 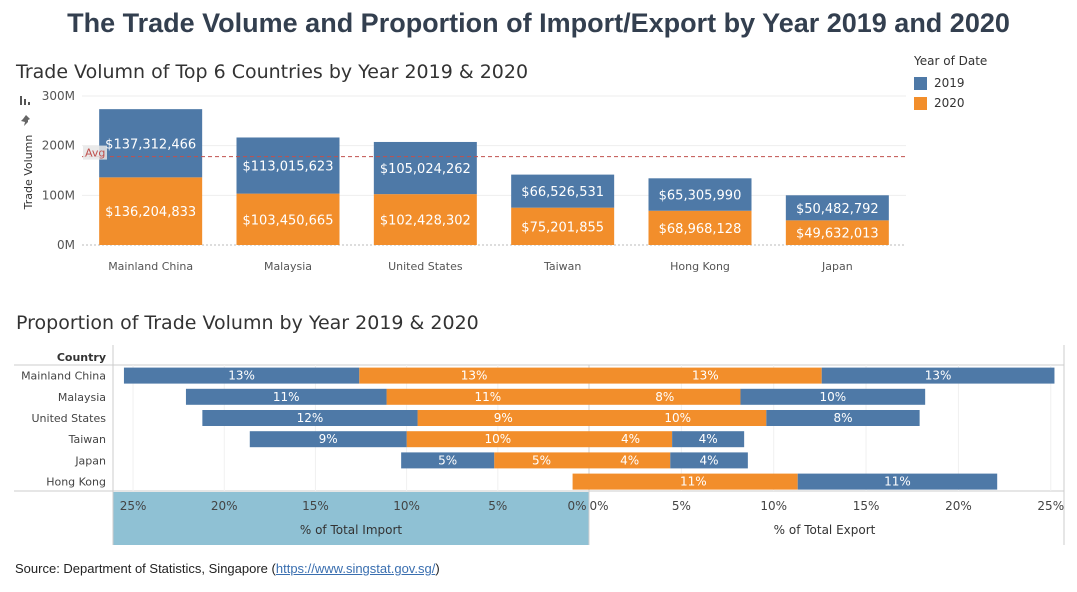 I want to click on x-tick-label: Taiwan, so click(x=562, y=266).